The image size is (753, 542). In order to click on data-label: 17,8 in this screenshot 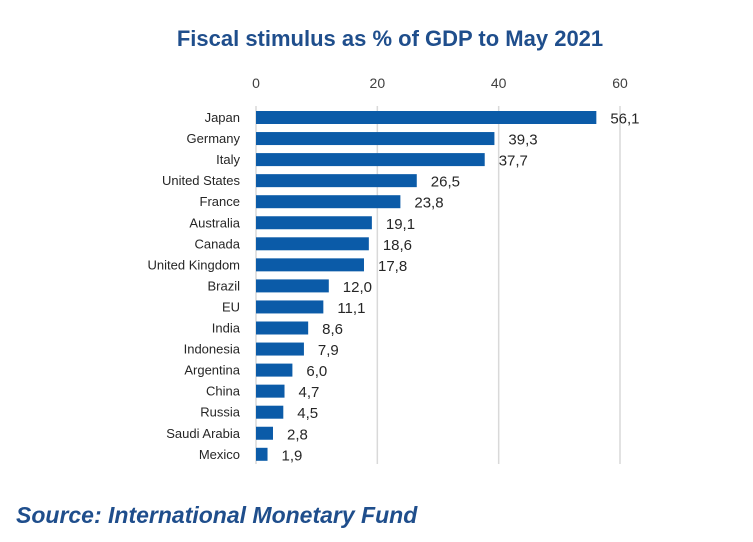, I will do `click(392, 266)`.